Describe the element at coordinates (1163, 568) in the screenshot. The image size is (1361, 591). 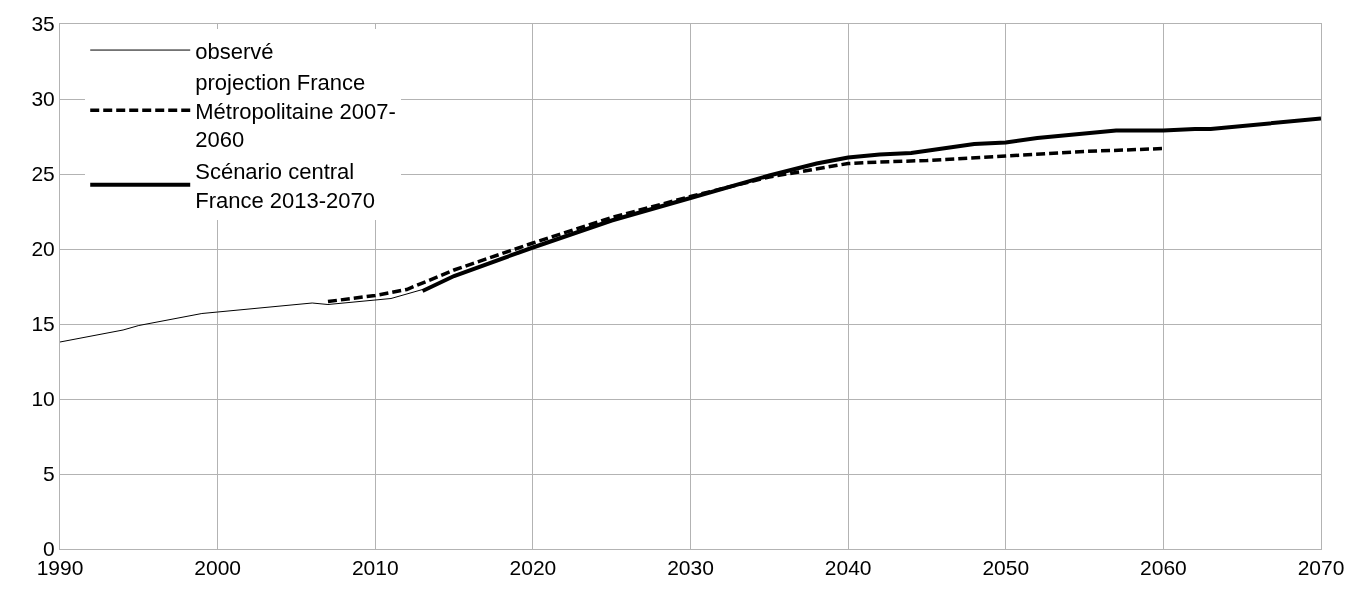
I see `x-tick-label: 2060` at that location.